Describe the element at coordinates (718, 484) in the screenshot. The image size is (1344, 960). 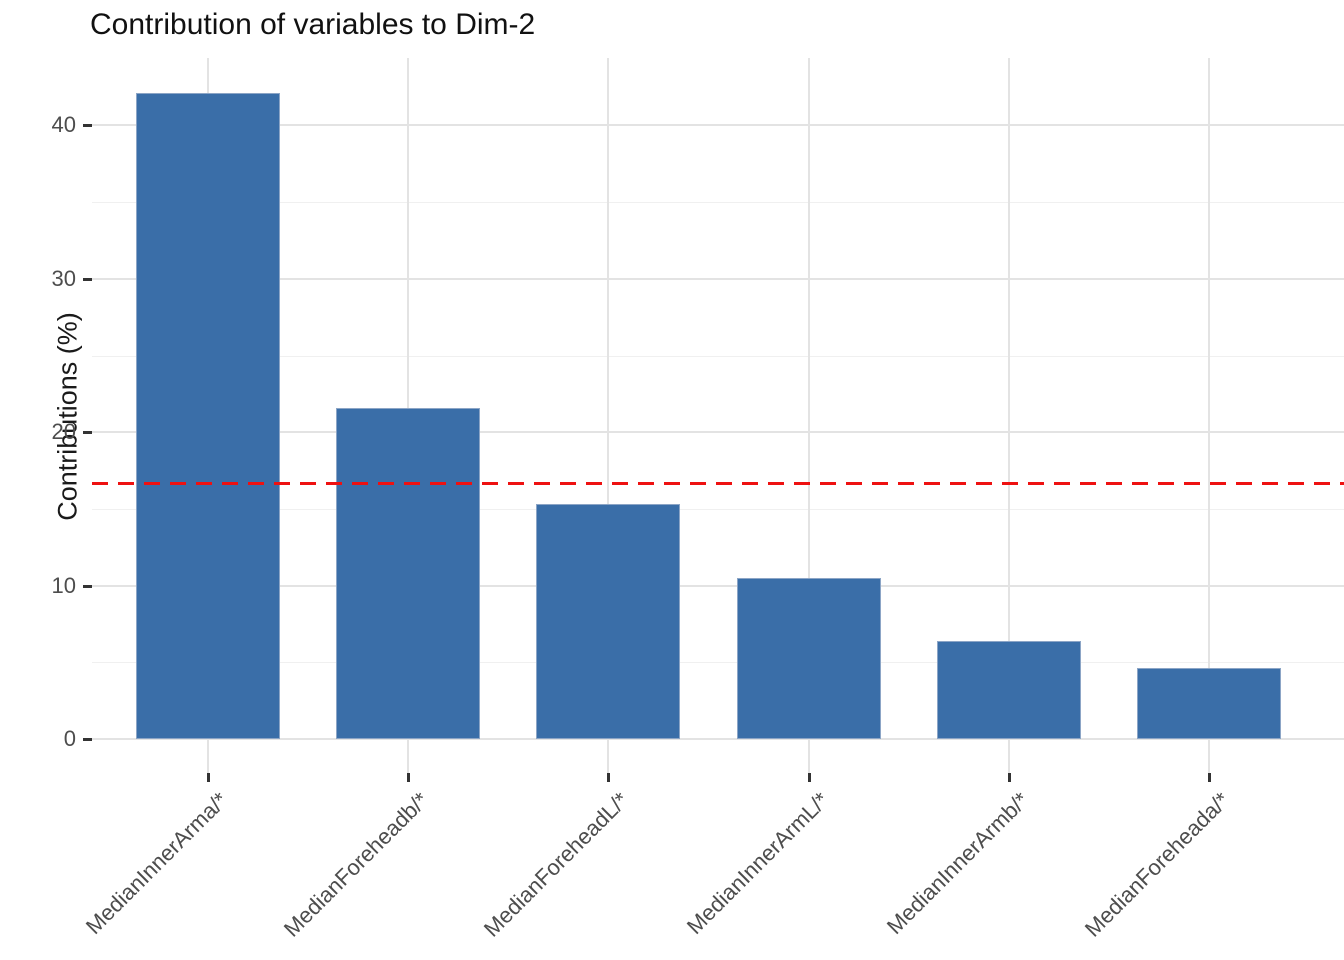
I see `reference-line` at that location.